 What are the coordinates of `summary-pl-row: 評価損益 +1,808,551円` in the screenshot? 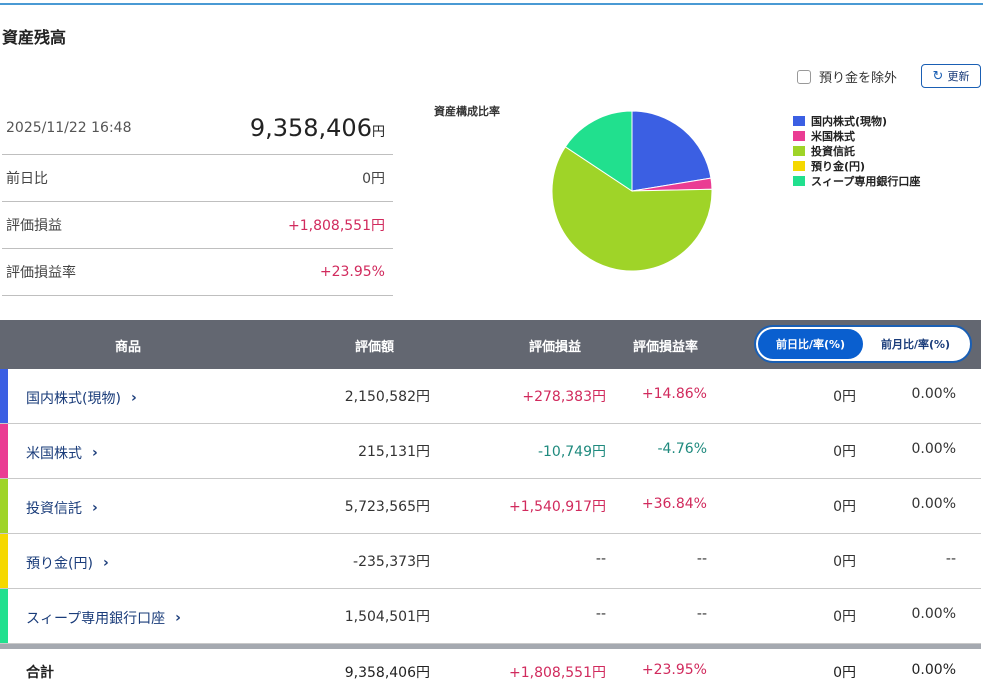 It's located at (197, 225).